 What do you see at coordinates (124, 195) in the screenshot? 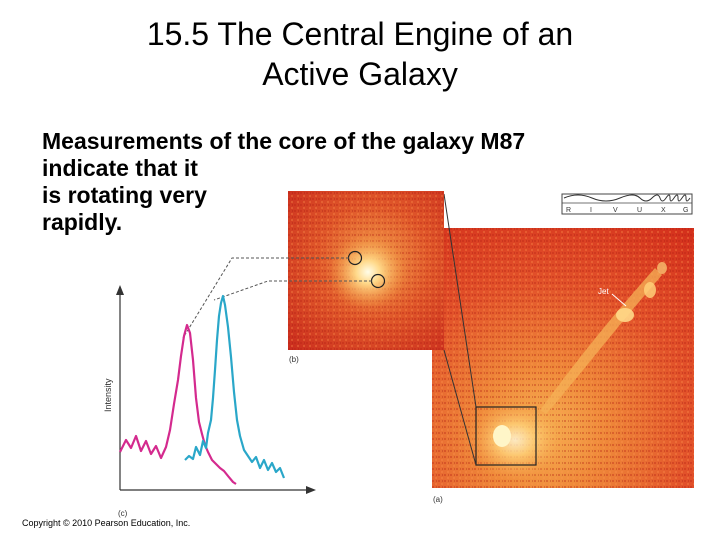
I see `body-line-3: is rotating very` at bounding box center [124, 195].